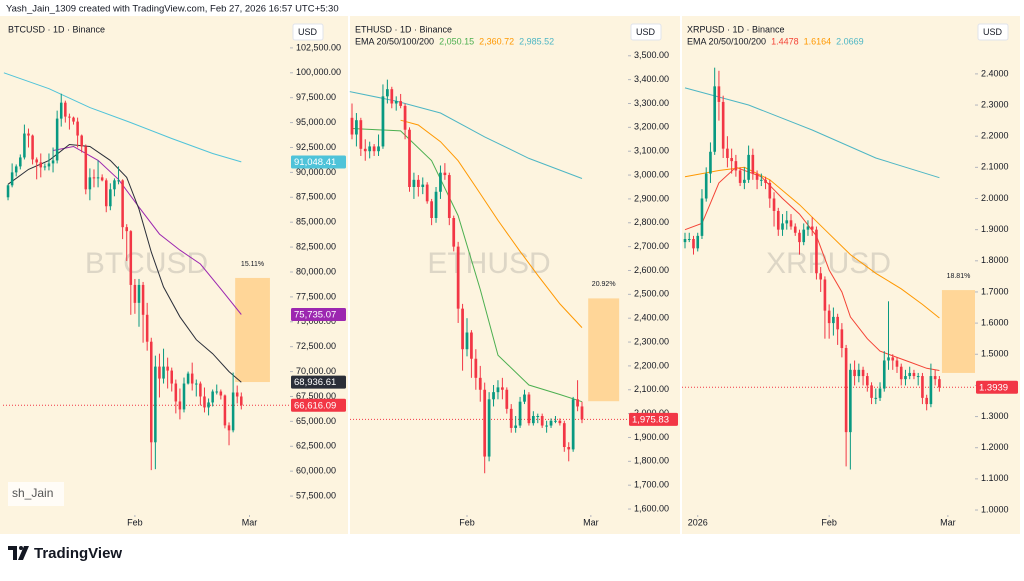 Image resolution: width=1024 pixels, height=581 pixels. I want to click on y-tick-label: 2,700.00, so click(651, 246).